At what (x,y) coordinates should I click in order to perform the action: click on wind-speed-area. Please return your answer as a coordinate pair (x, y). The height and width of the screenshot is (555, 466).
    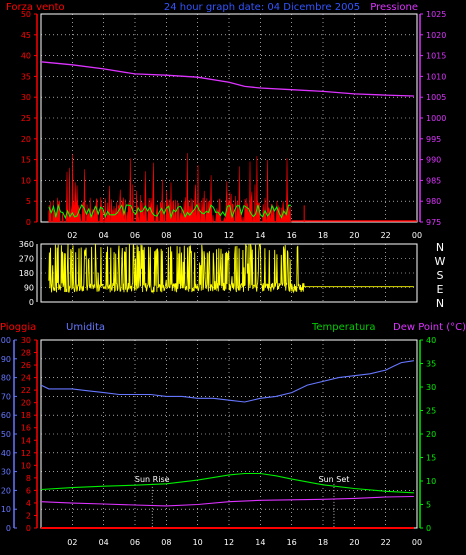
    Looking at the image, I should click on (170, 188).